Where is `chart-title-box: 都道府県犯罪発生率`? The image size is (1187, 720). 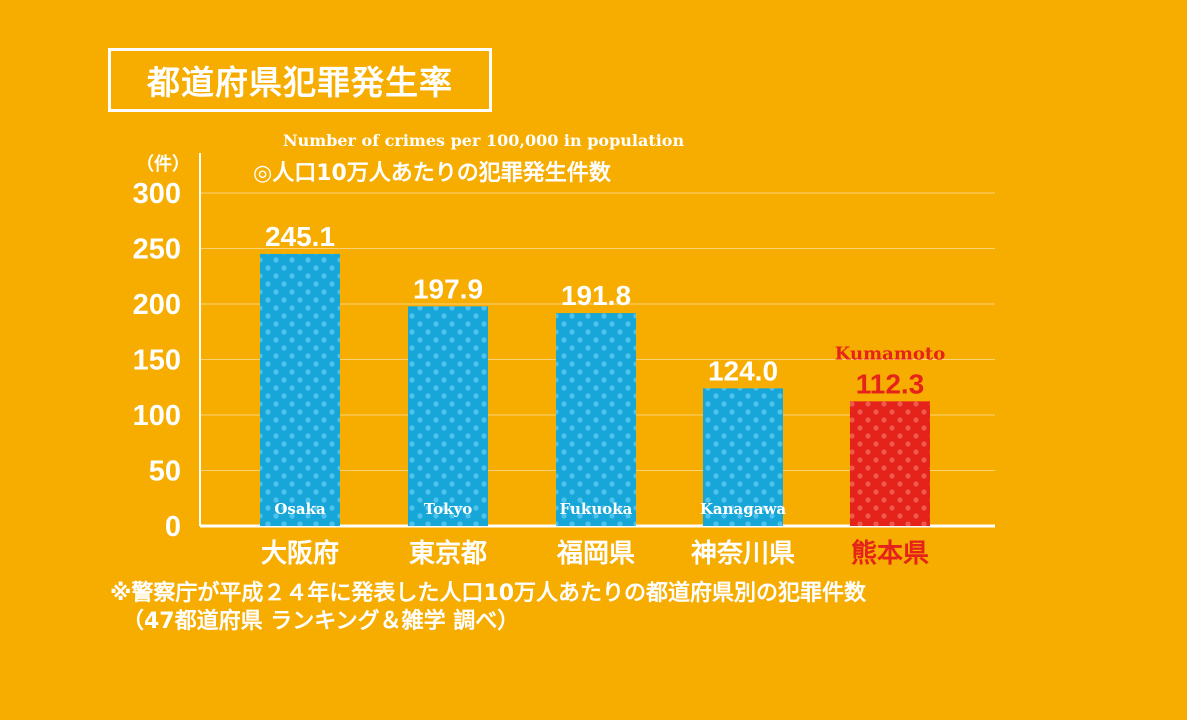 chart-title-box: 都道府県犯罪発生率 is located at coordinates (300, 80).